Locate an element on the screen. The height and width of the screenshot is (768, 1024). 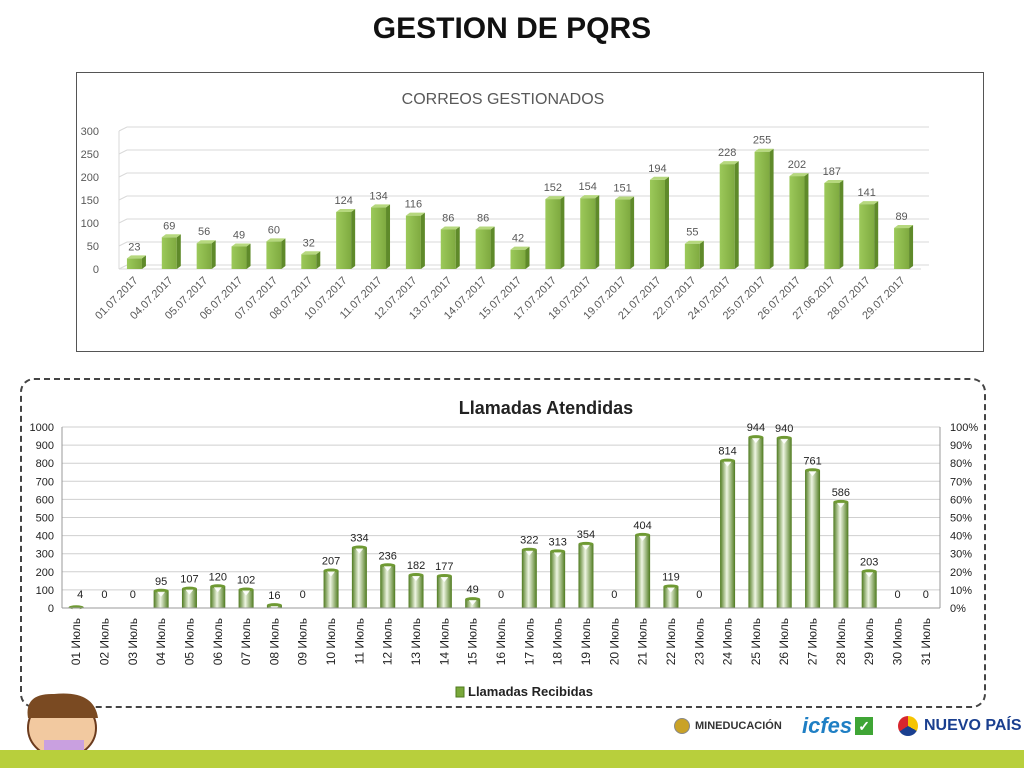
data-label: 69 is located at coordinates (169, 226).